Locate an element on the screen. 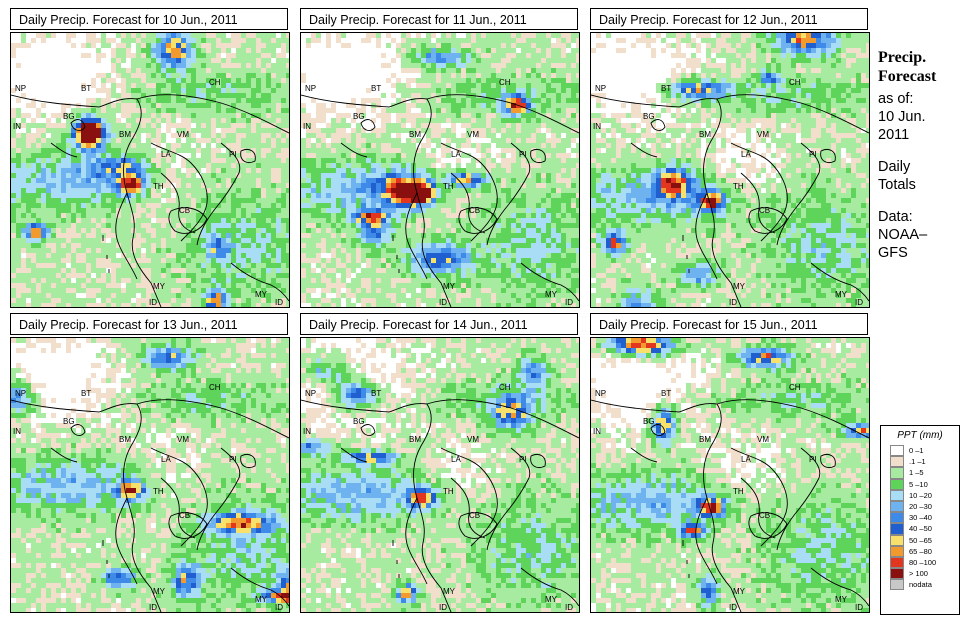  legend-label: 30 –40 is located at coordinates (920, 518).